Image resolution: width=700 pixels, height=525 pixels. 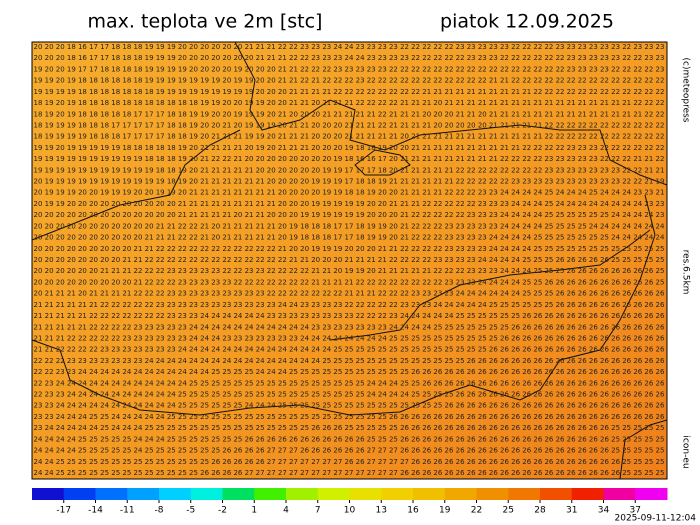 What do you see at coordinates (138, 125) in the screenshot?
I see `cell-value: 17` at bounding box center [138, 125].